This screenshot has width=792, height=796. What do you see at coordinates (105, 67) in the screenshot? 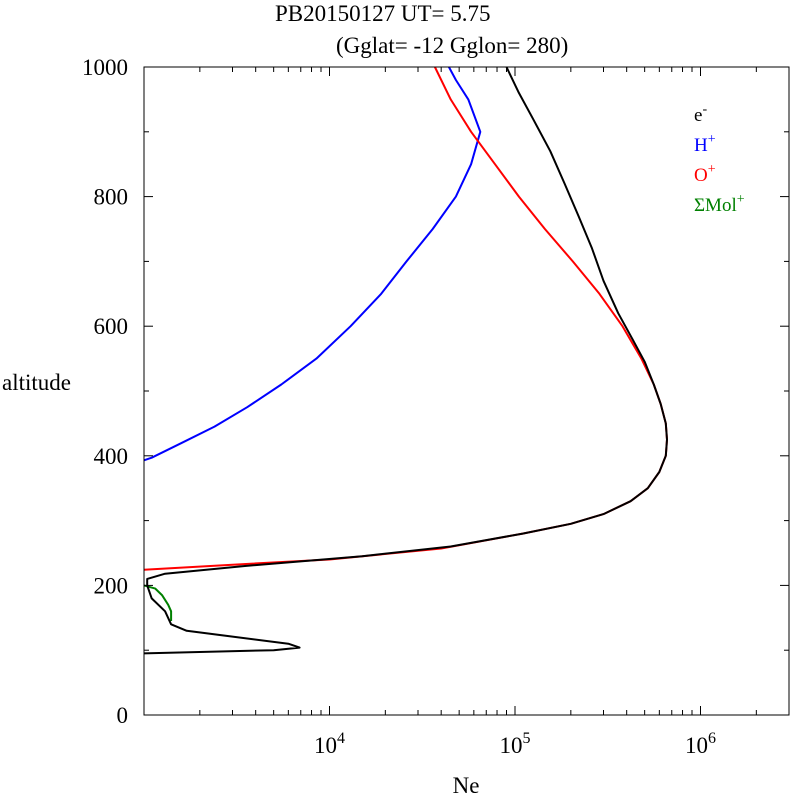
I see `y-tick-label: 1000` at bounding box center [105, 67].